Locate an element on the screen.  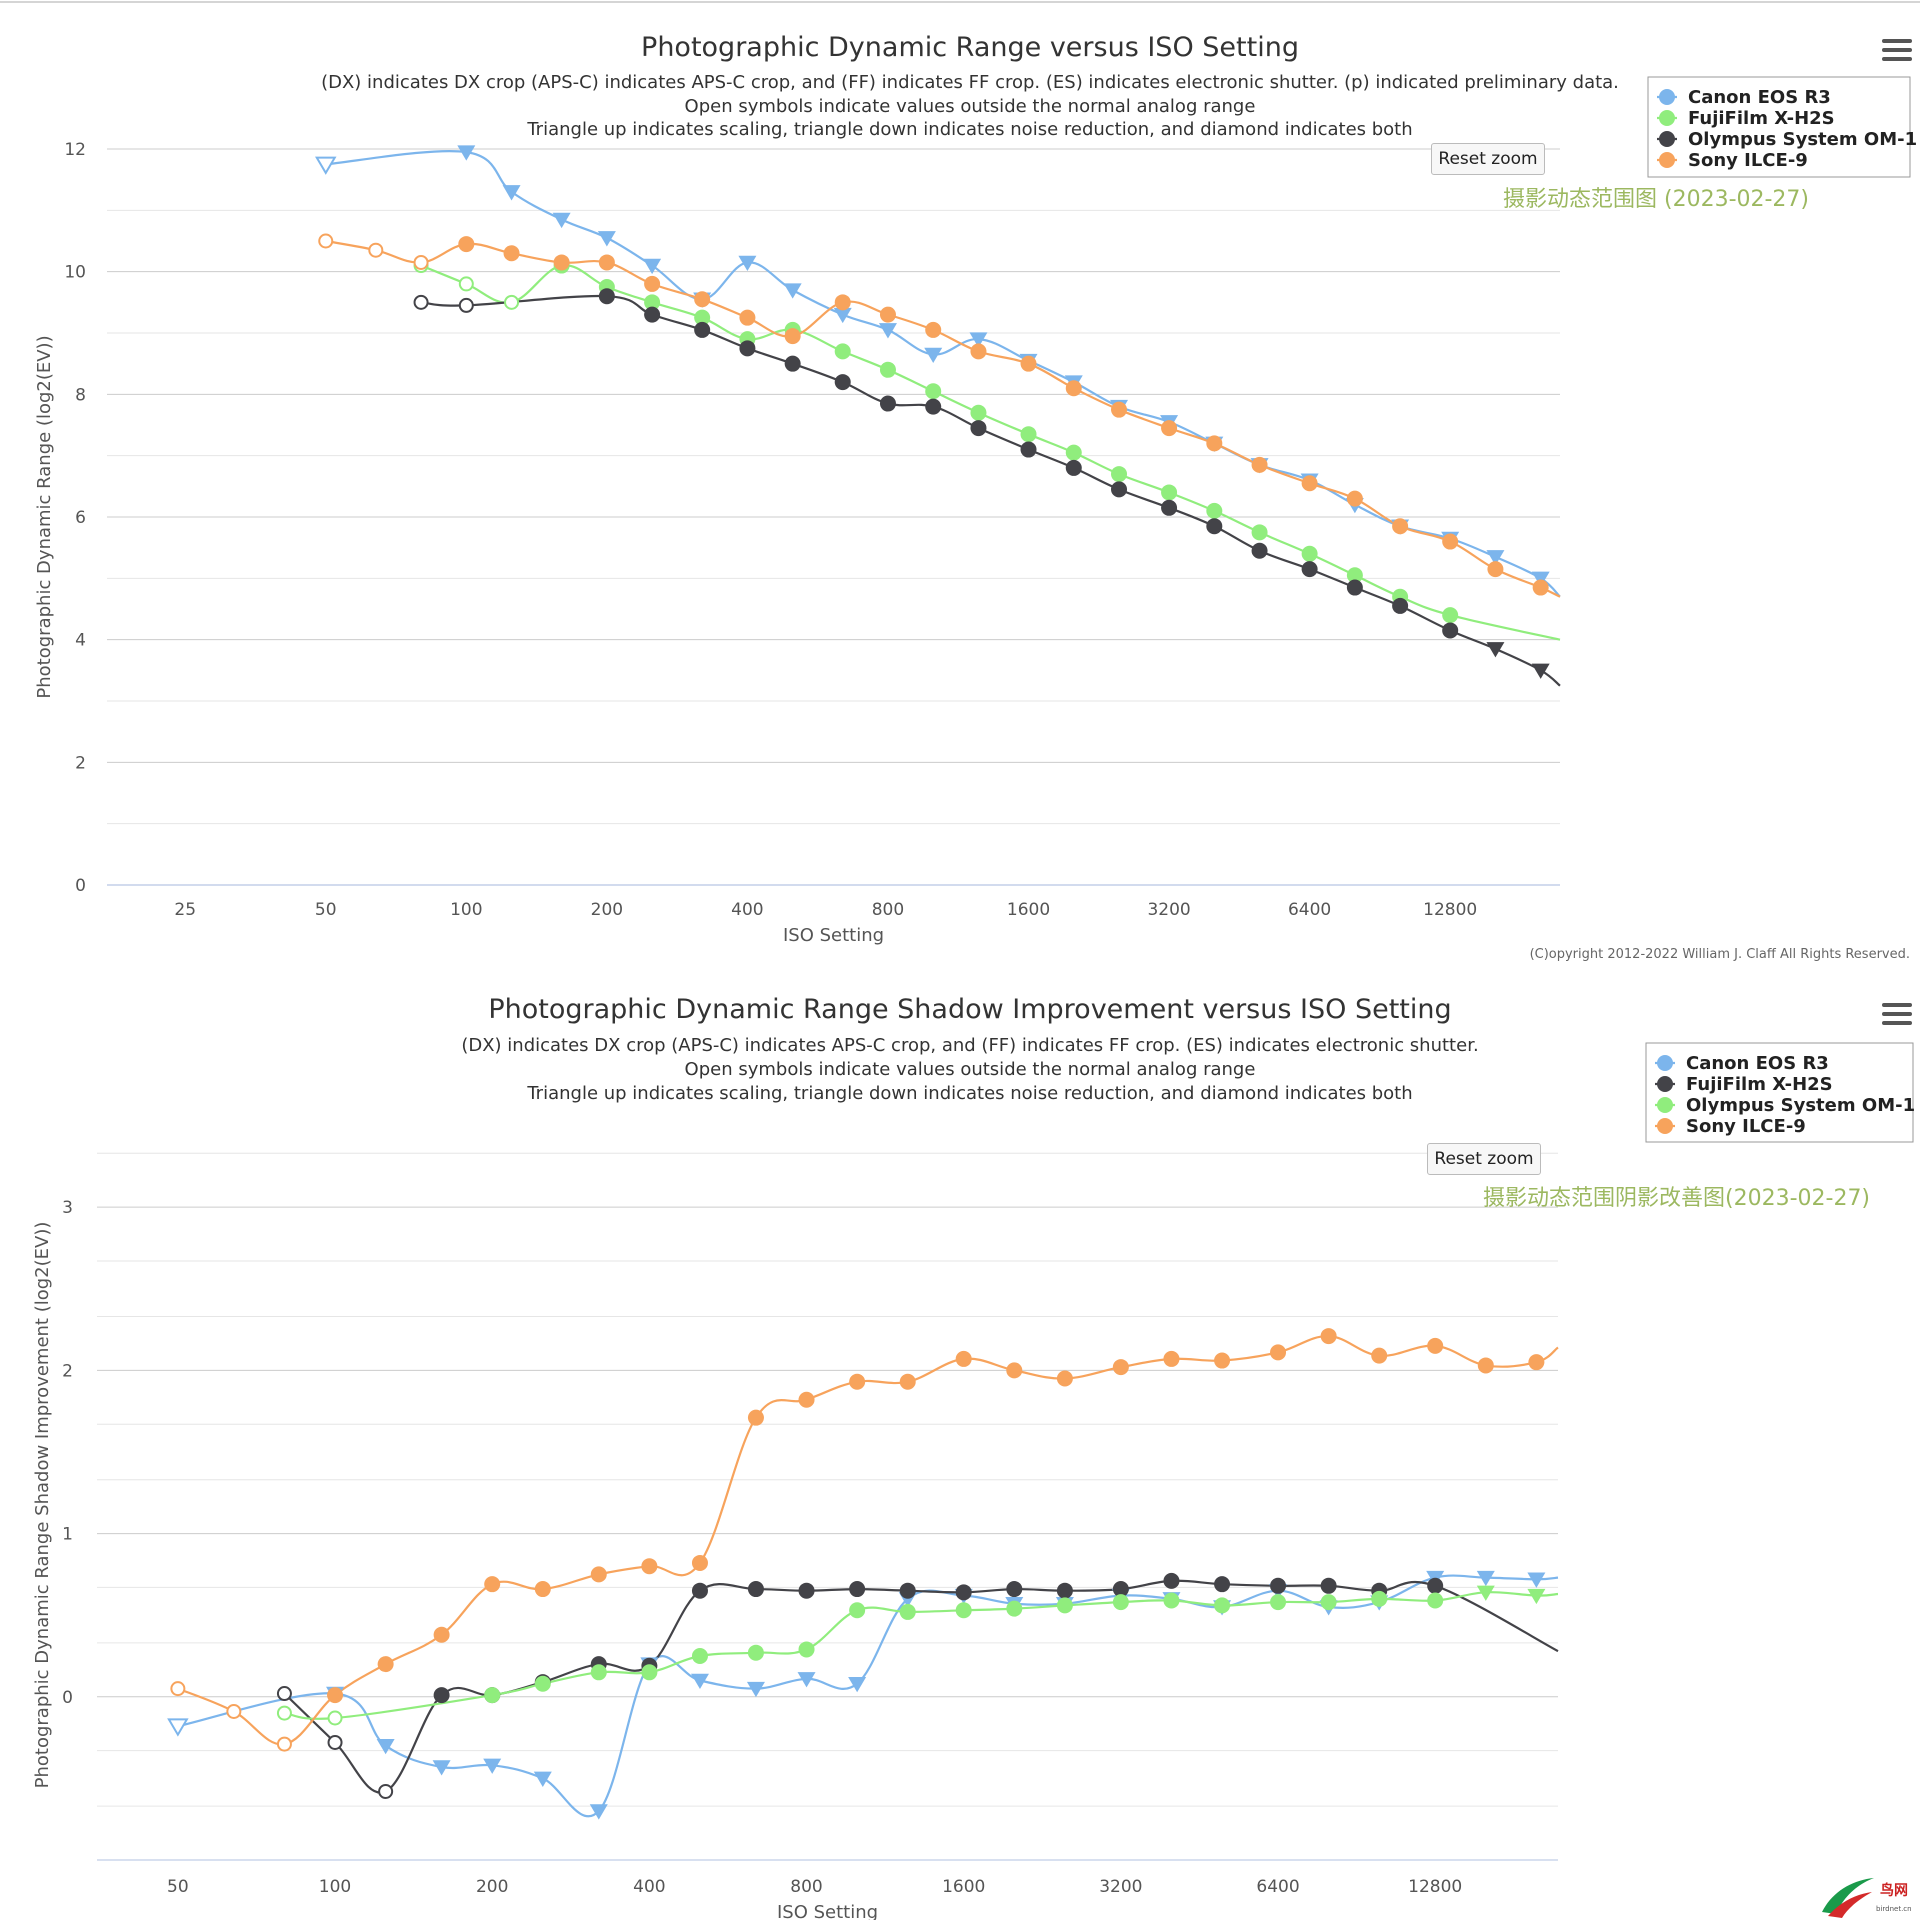
y-tick-label: 8 is located at coordinates (80, 395).